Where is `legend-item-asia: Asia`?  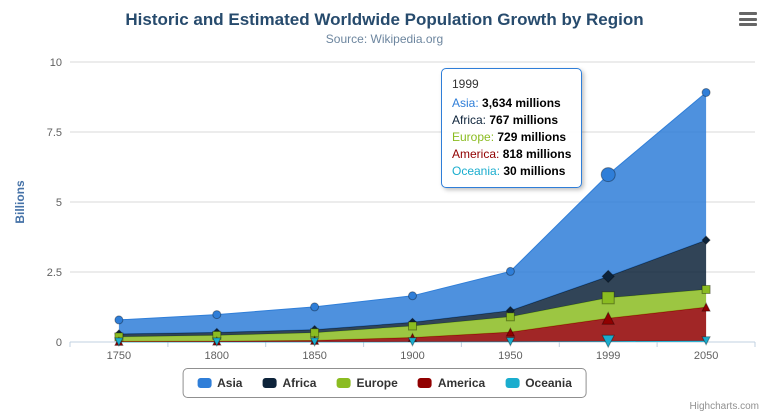
legend-item-asia: Asia is located at coordinates (219, 383).